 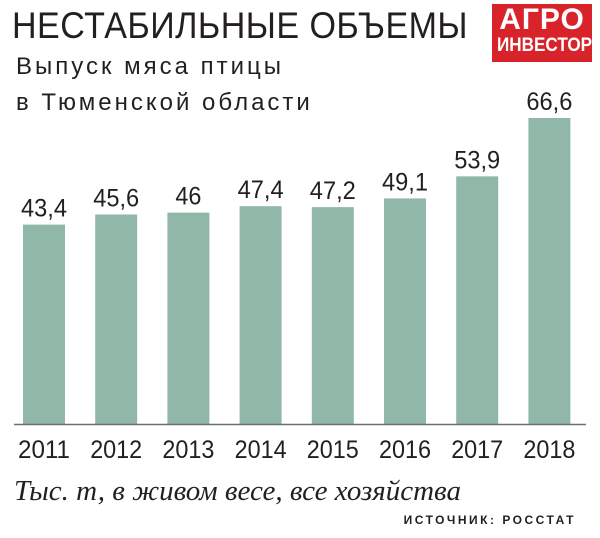 What do you see at coordinates (261, 190) in the screenshot?
I see `value-label-2014: 47,4` at bounding box center [261, 190].